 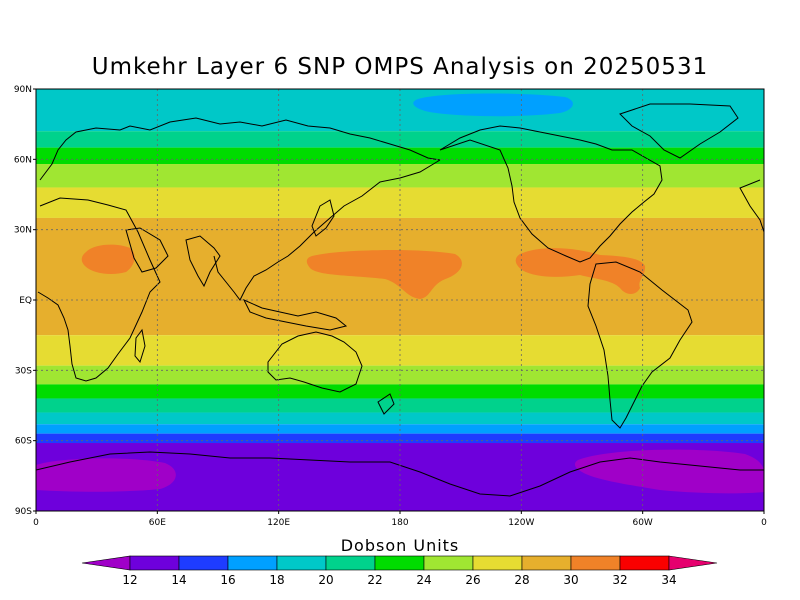 I want to click on colorbar-level-label: 30, so click(x=570, y=580).